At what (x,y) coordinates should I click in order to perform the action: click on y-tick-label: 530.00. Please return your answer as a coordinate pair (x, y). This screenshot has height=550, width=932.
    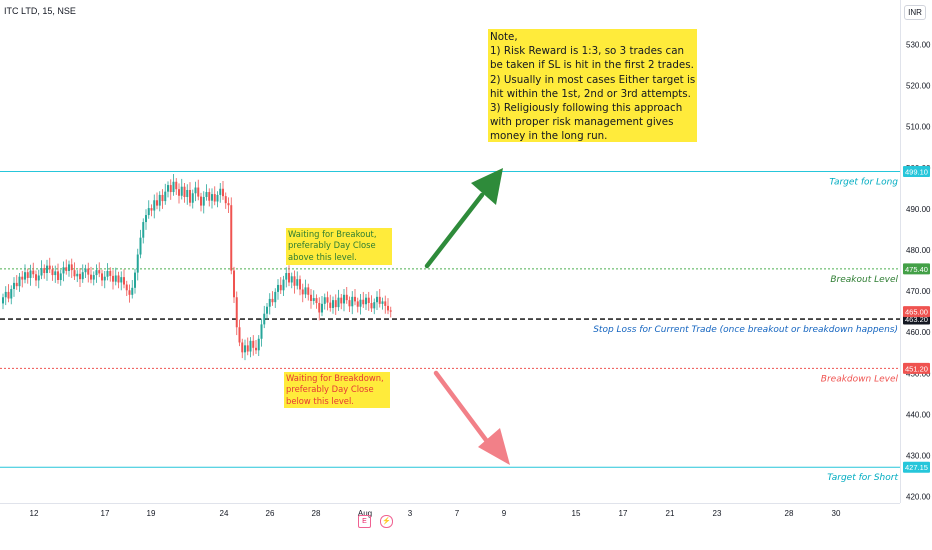
    Looking at the image, I should click on (918, 45).